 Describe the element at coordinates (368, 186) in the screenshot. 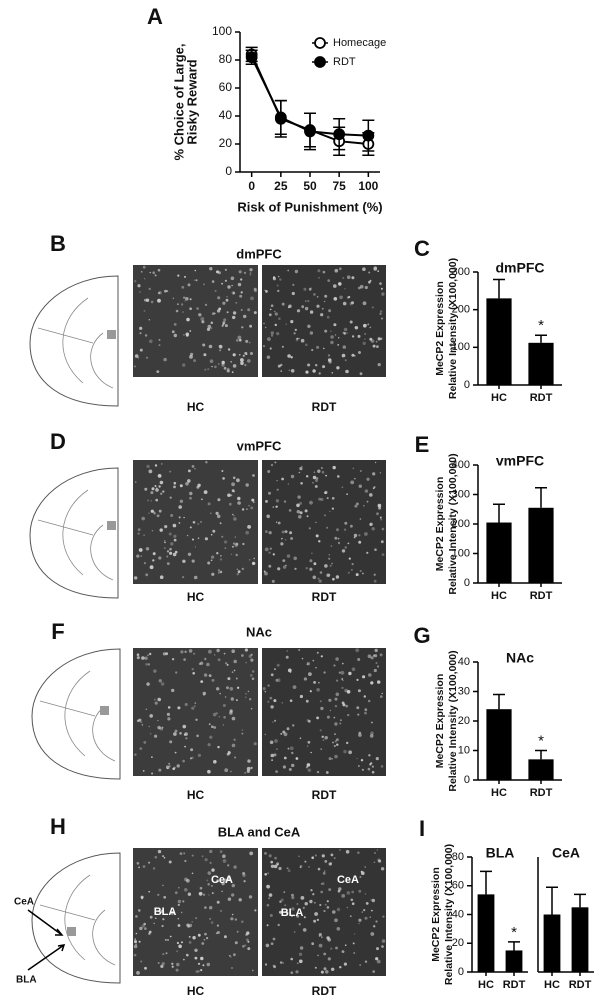

I see `x-tick-label: 100` at that location.